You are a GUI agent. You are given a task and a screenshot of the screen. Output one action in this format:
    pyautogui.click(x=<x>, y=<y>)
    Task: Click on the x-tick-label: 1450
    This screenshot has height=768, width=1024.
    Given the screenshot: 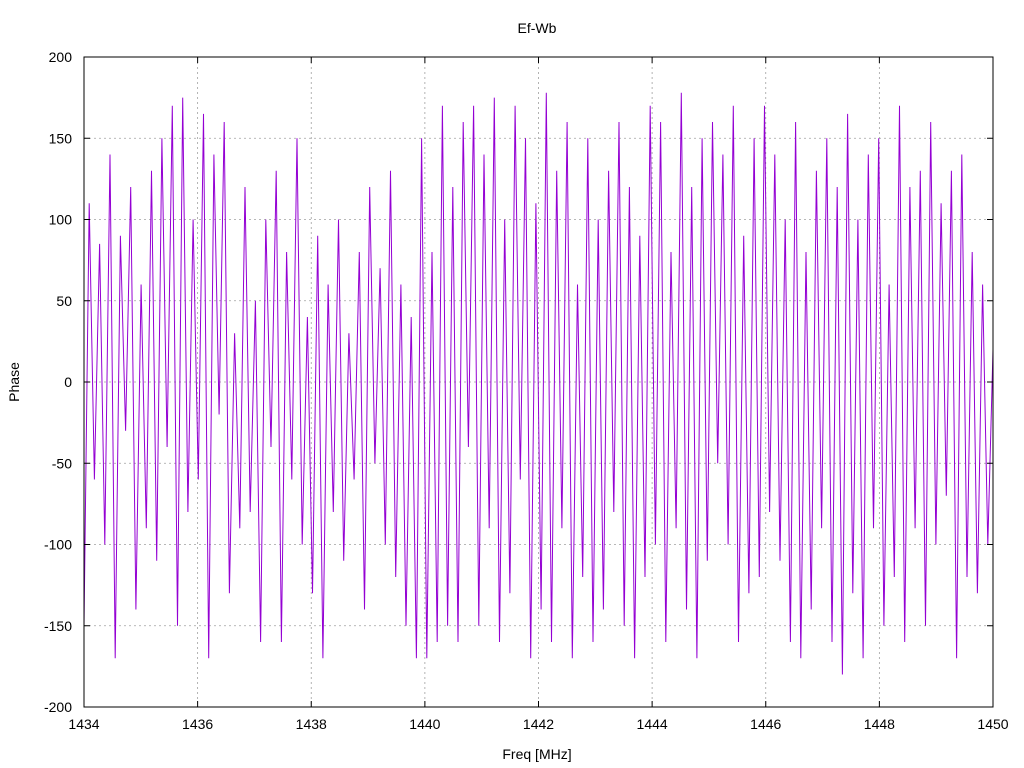 What is the action you would take?
    pyautogui.click(x=992, y=724)
    